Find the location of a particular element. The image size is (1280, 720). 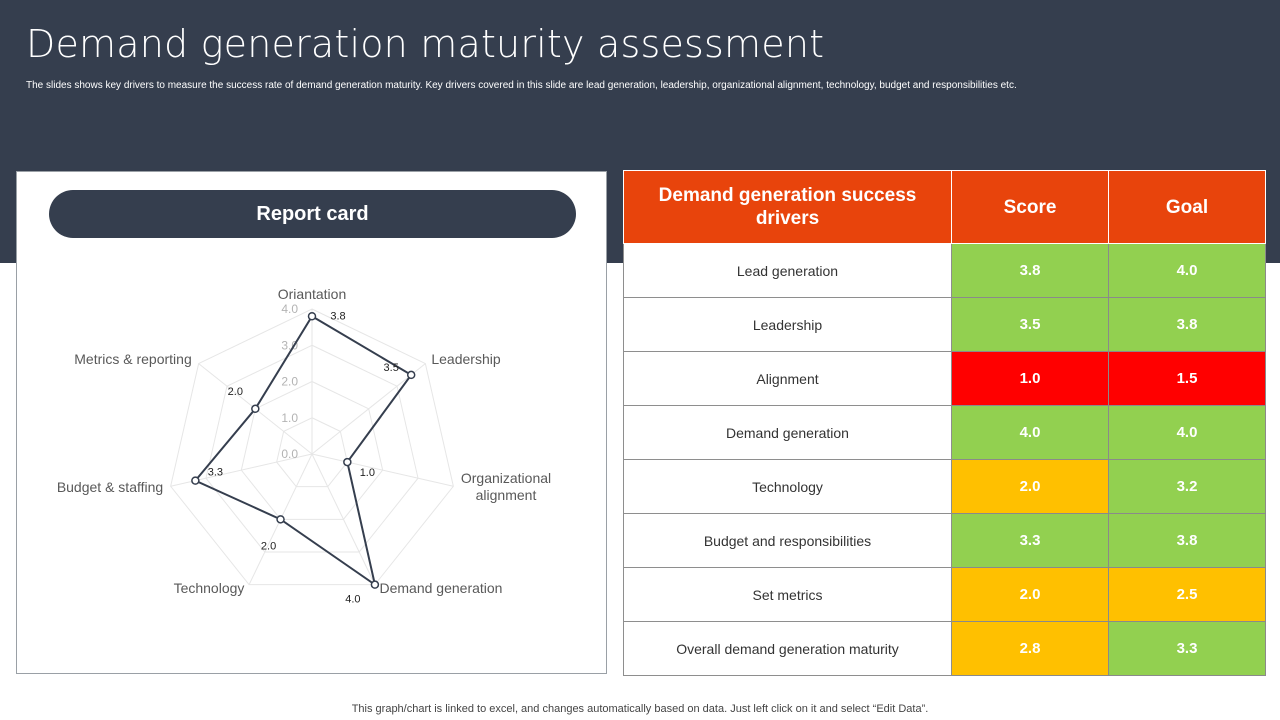

data-label: 3.5 is located at coordinates (391, 368).